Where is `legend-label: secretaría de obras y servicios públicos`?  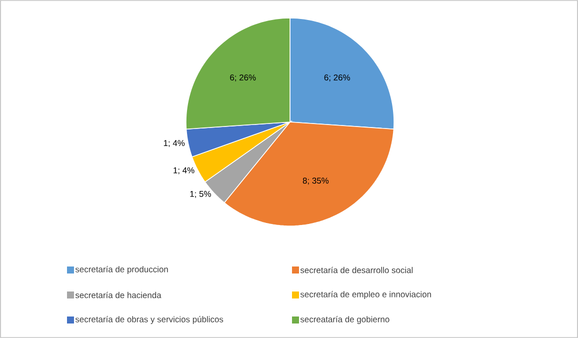 legend-label: secretaría de obras y servicios públicos is located at coordinates (149, 320).